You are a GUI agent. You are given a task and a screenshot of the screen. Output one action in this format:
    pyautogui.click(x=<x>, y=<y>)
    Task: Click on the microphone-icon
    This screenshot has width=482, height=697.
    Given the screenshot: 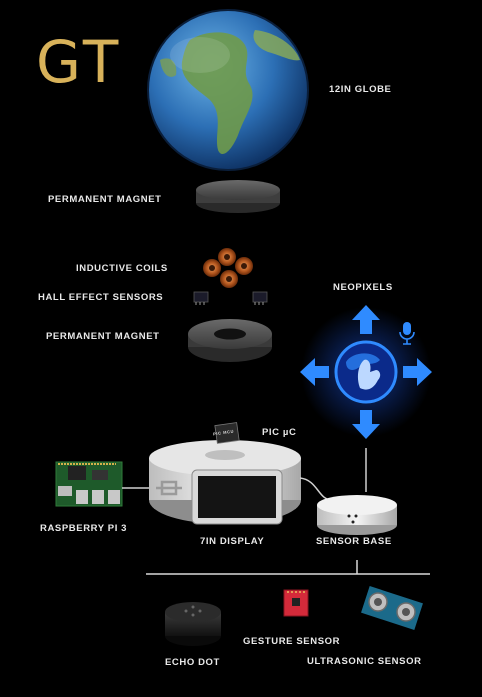 What is the action you would take?
    pyautogui.click(x=407, y=333)
    